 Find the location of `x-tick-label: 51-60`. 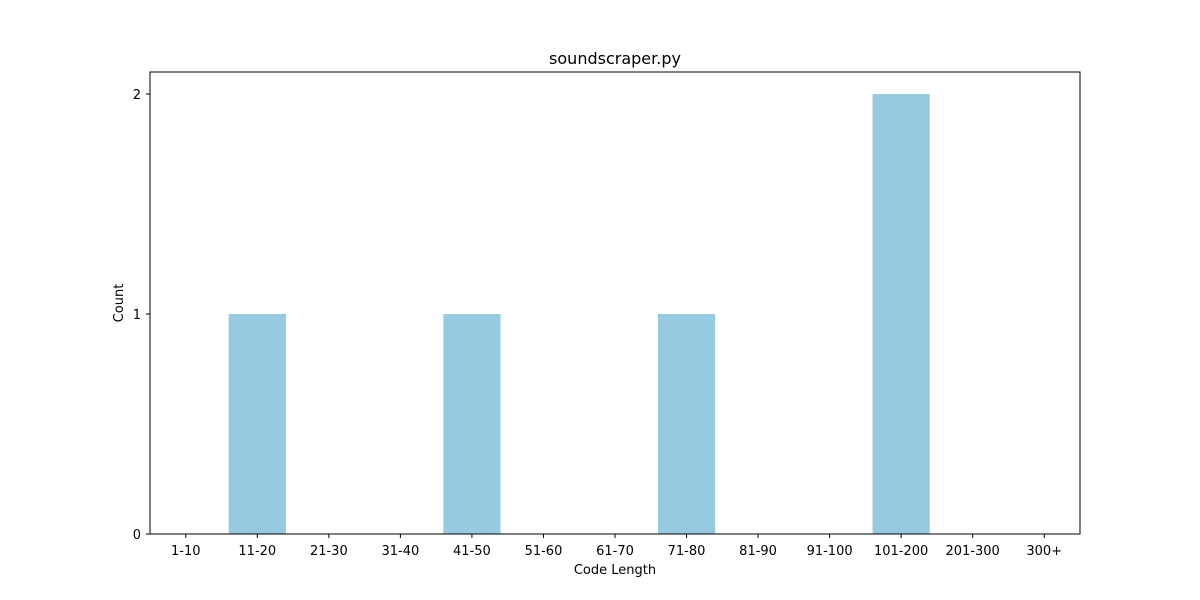

x-tick-label: 51-60 is located at coordinates (544, 551).